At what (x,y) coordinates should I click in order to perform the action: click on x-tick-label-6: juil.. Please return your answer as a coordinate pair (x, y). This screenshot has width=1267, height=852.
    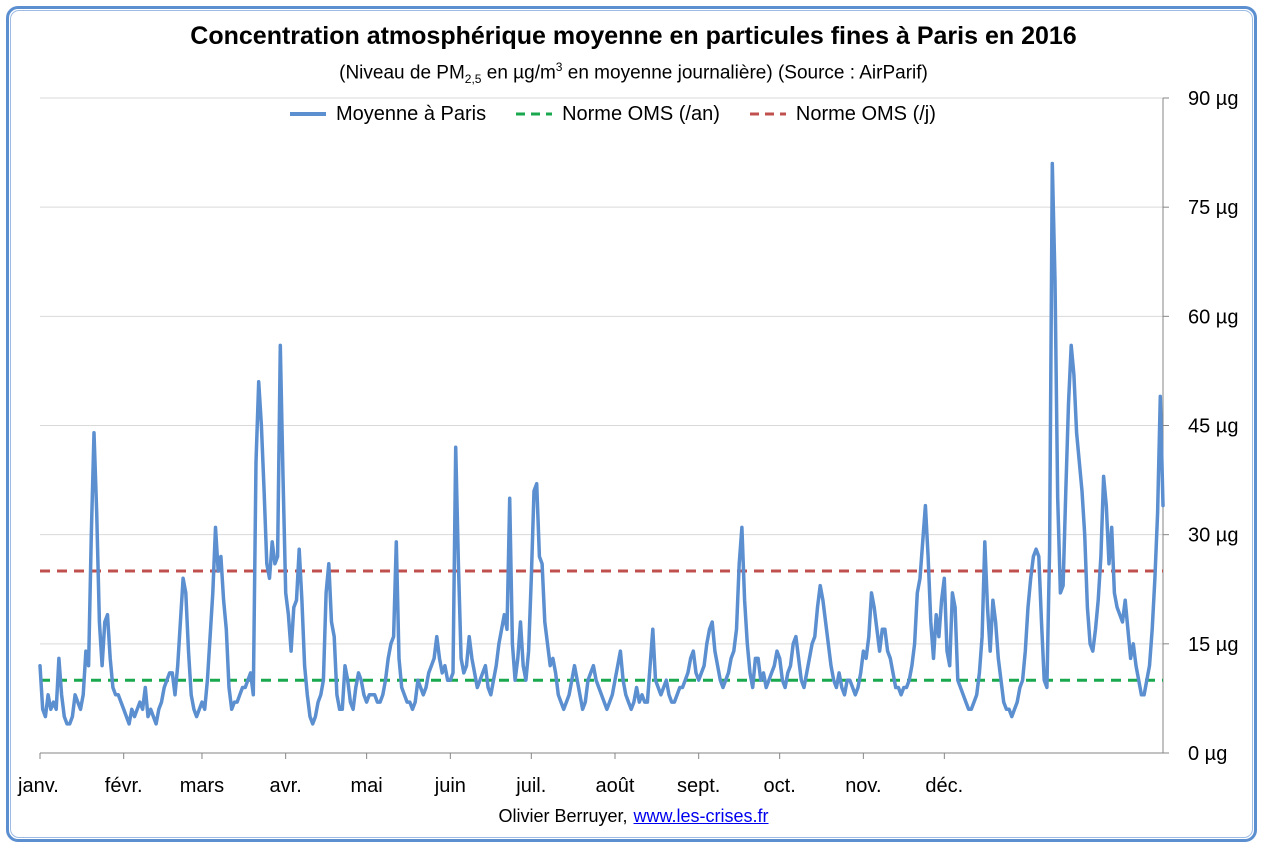
    Looking at the image, I should click on (530, 786).